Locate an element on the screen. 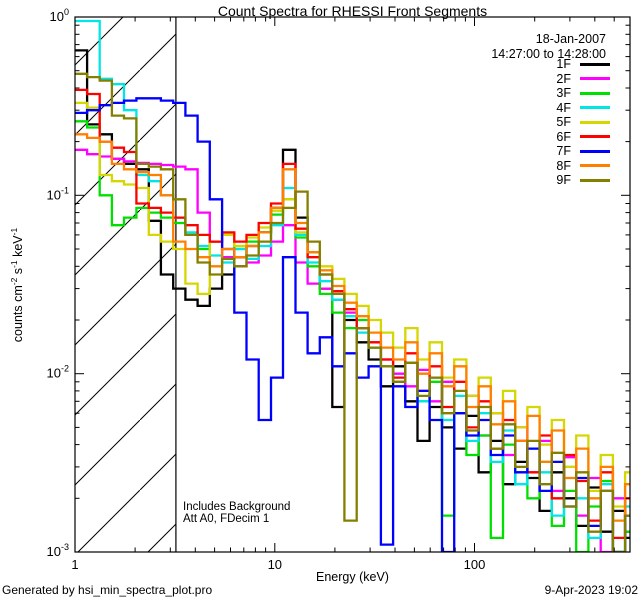 This screenshot has width=640, height=600. legend-label: 3F is located at coordinates (563, 93).